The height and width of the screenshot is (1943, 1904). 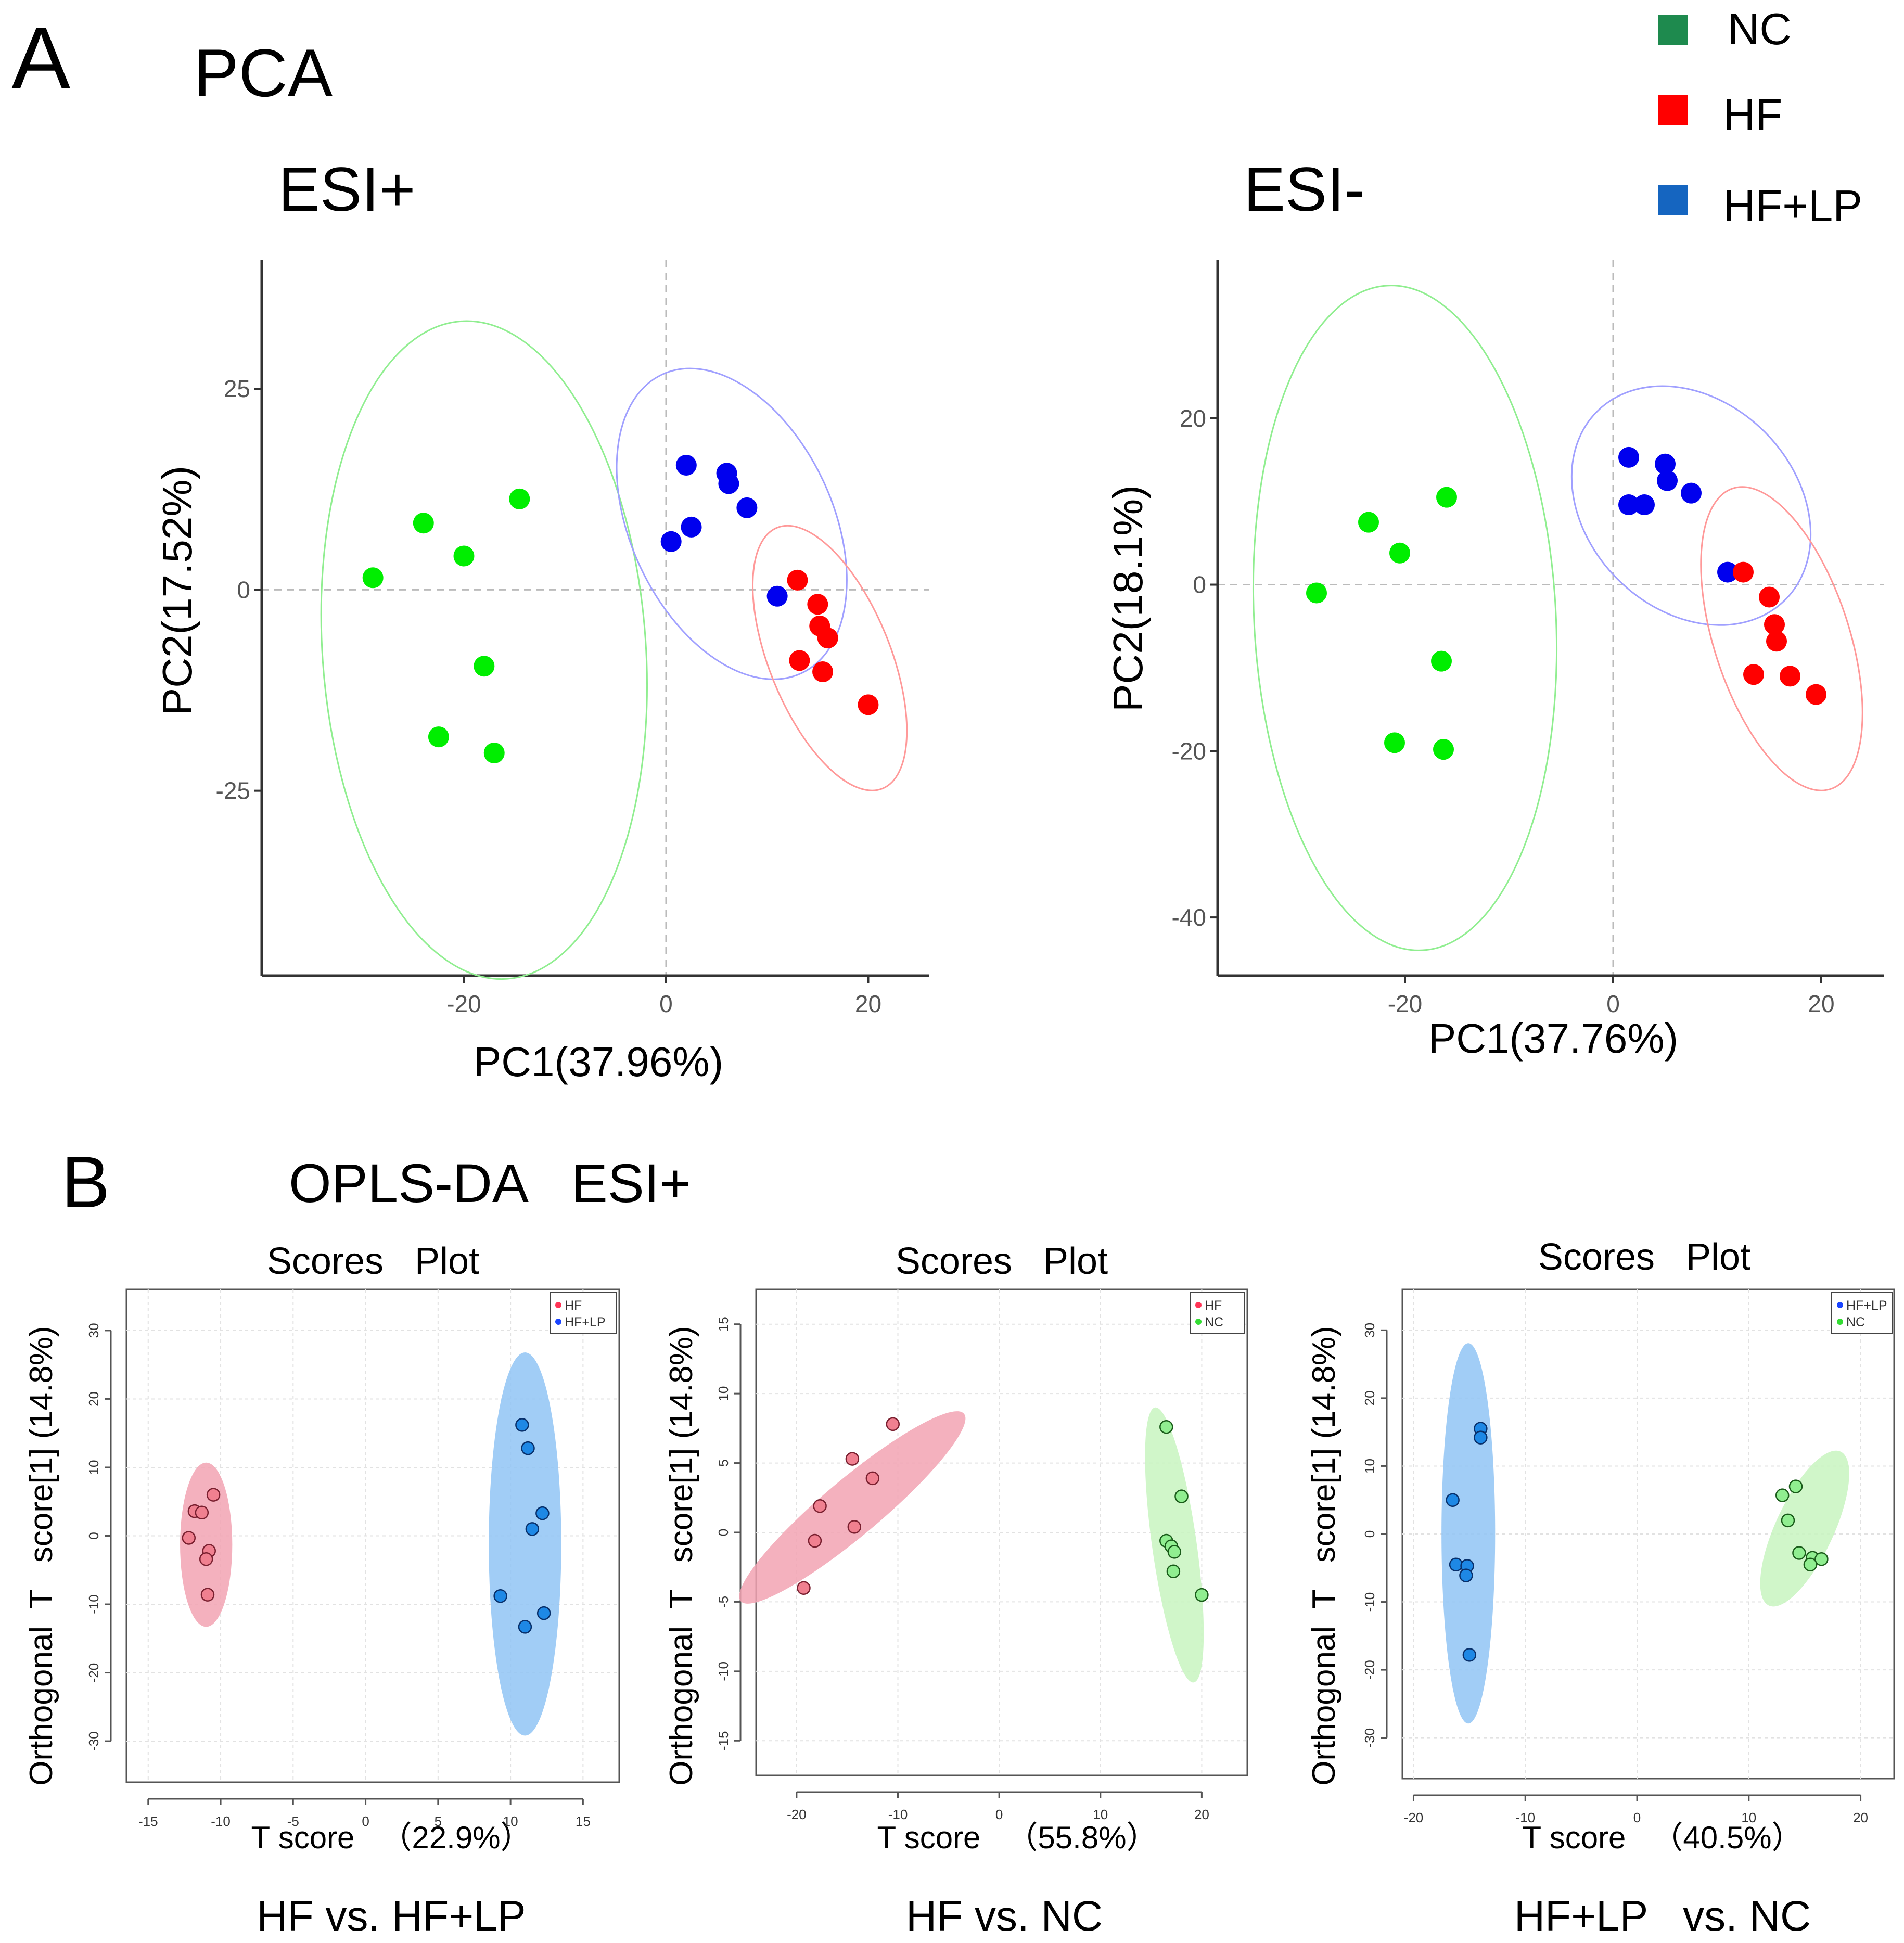 I want to click on pca_esi_pos-y-tick-label: 0, so click(x=243, y=589).